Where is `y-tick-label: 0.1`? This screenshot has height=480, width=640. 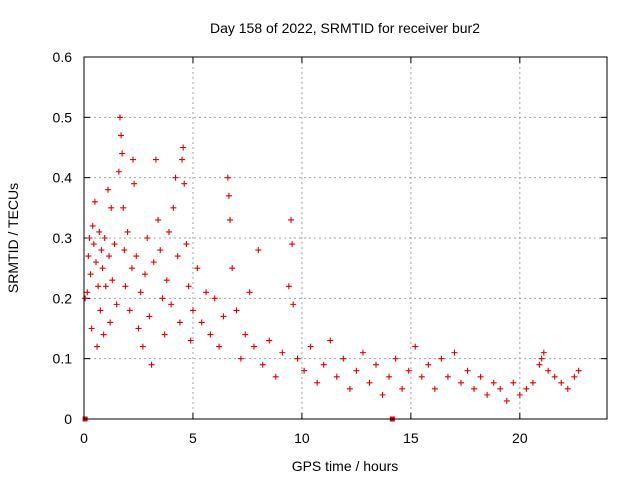
y-tick-label: 0.1 is located at coordinates (63, 359).